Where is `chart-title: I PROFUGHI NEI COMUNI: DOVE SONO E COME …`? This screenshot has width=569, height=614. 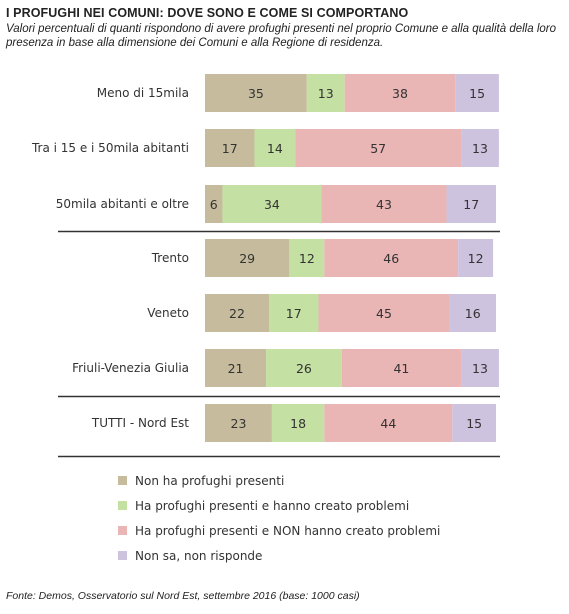
chart-title: I PROFUGHI NEI COMUNI: DOVE SONO E COME … is located at coordinates (207, 13).